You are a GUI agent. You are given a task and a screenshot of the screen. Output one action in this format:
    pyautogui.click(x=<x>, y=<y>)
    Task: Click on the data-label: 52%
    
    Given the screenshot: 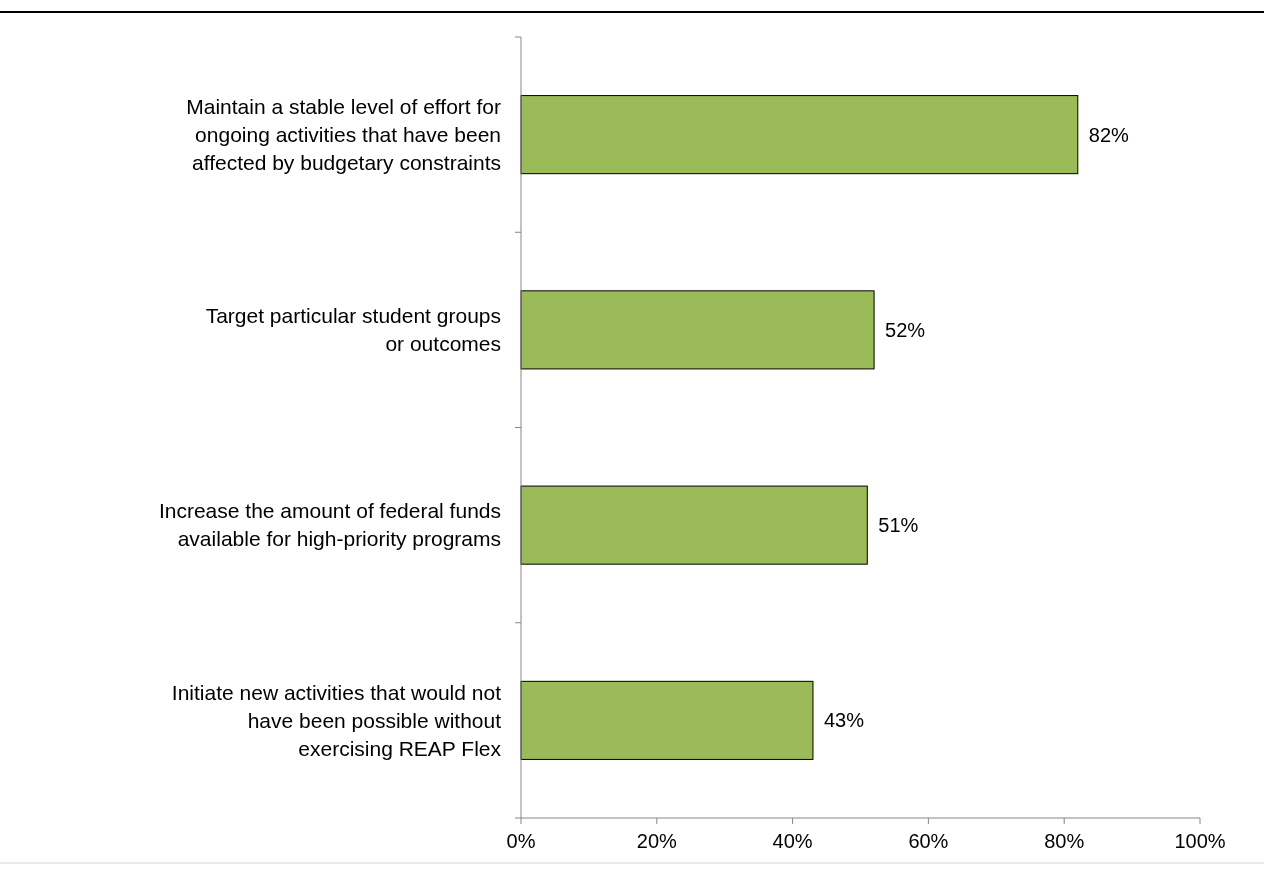 What is the action you would take?
    pyautogui.click(x=905, y=329)
    